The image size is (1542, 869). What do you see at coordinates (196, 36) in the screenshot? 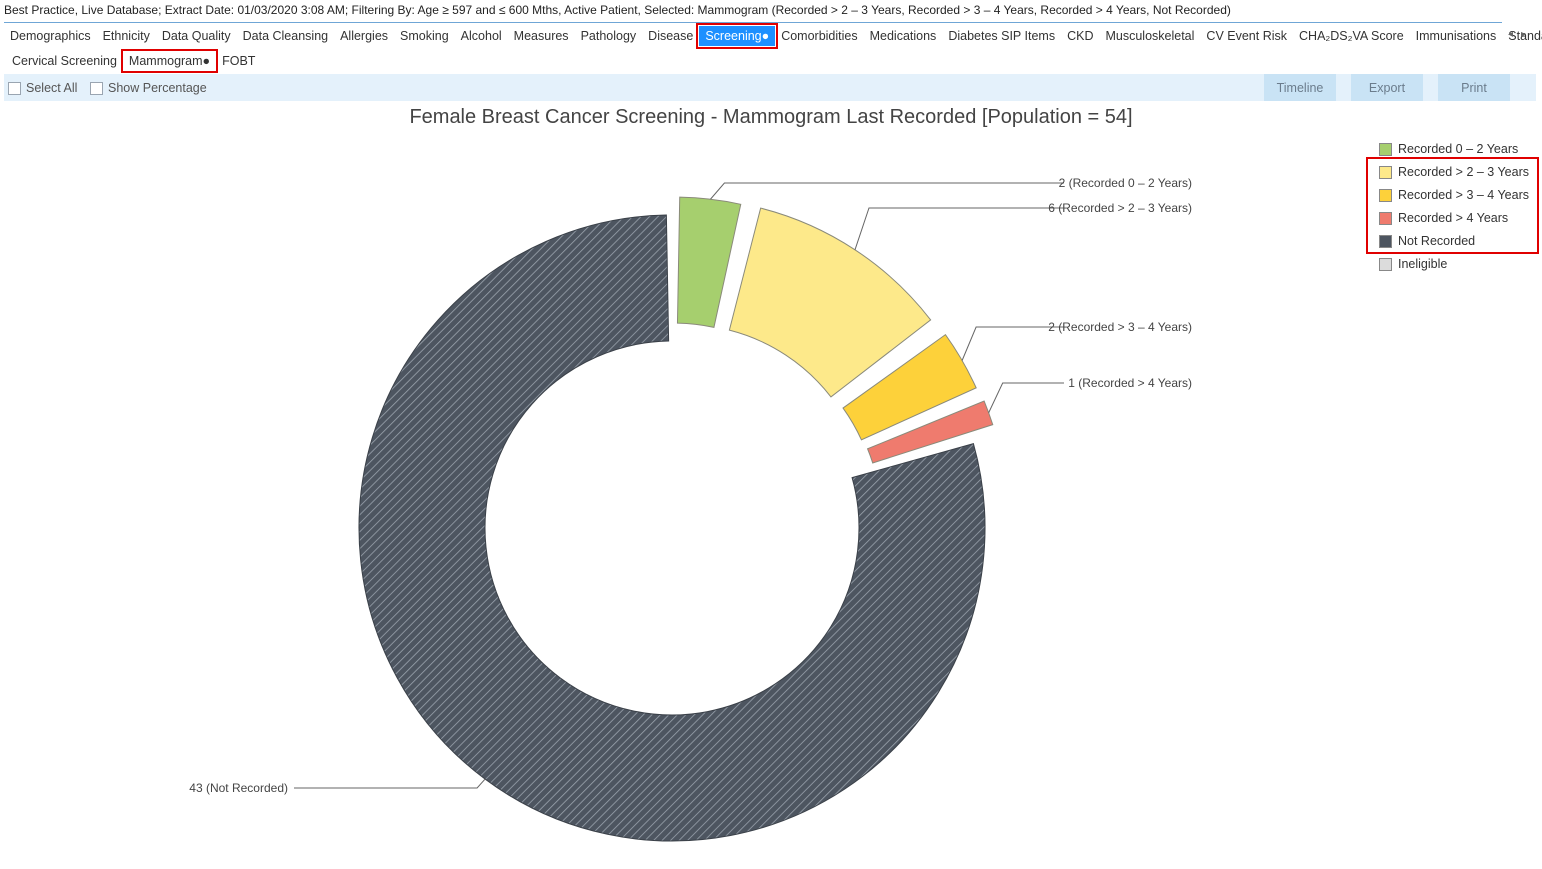
I see `main-tab-2: Data Quality` at bounding box center [196, 36].